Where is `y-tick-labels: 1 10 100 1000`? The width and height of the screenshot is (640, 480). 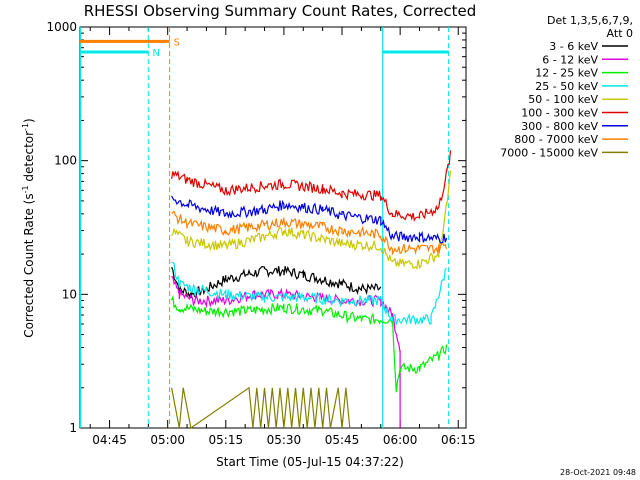
y-tick-labels: 1 10 100 1000 is located at coordinates (61, 227).